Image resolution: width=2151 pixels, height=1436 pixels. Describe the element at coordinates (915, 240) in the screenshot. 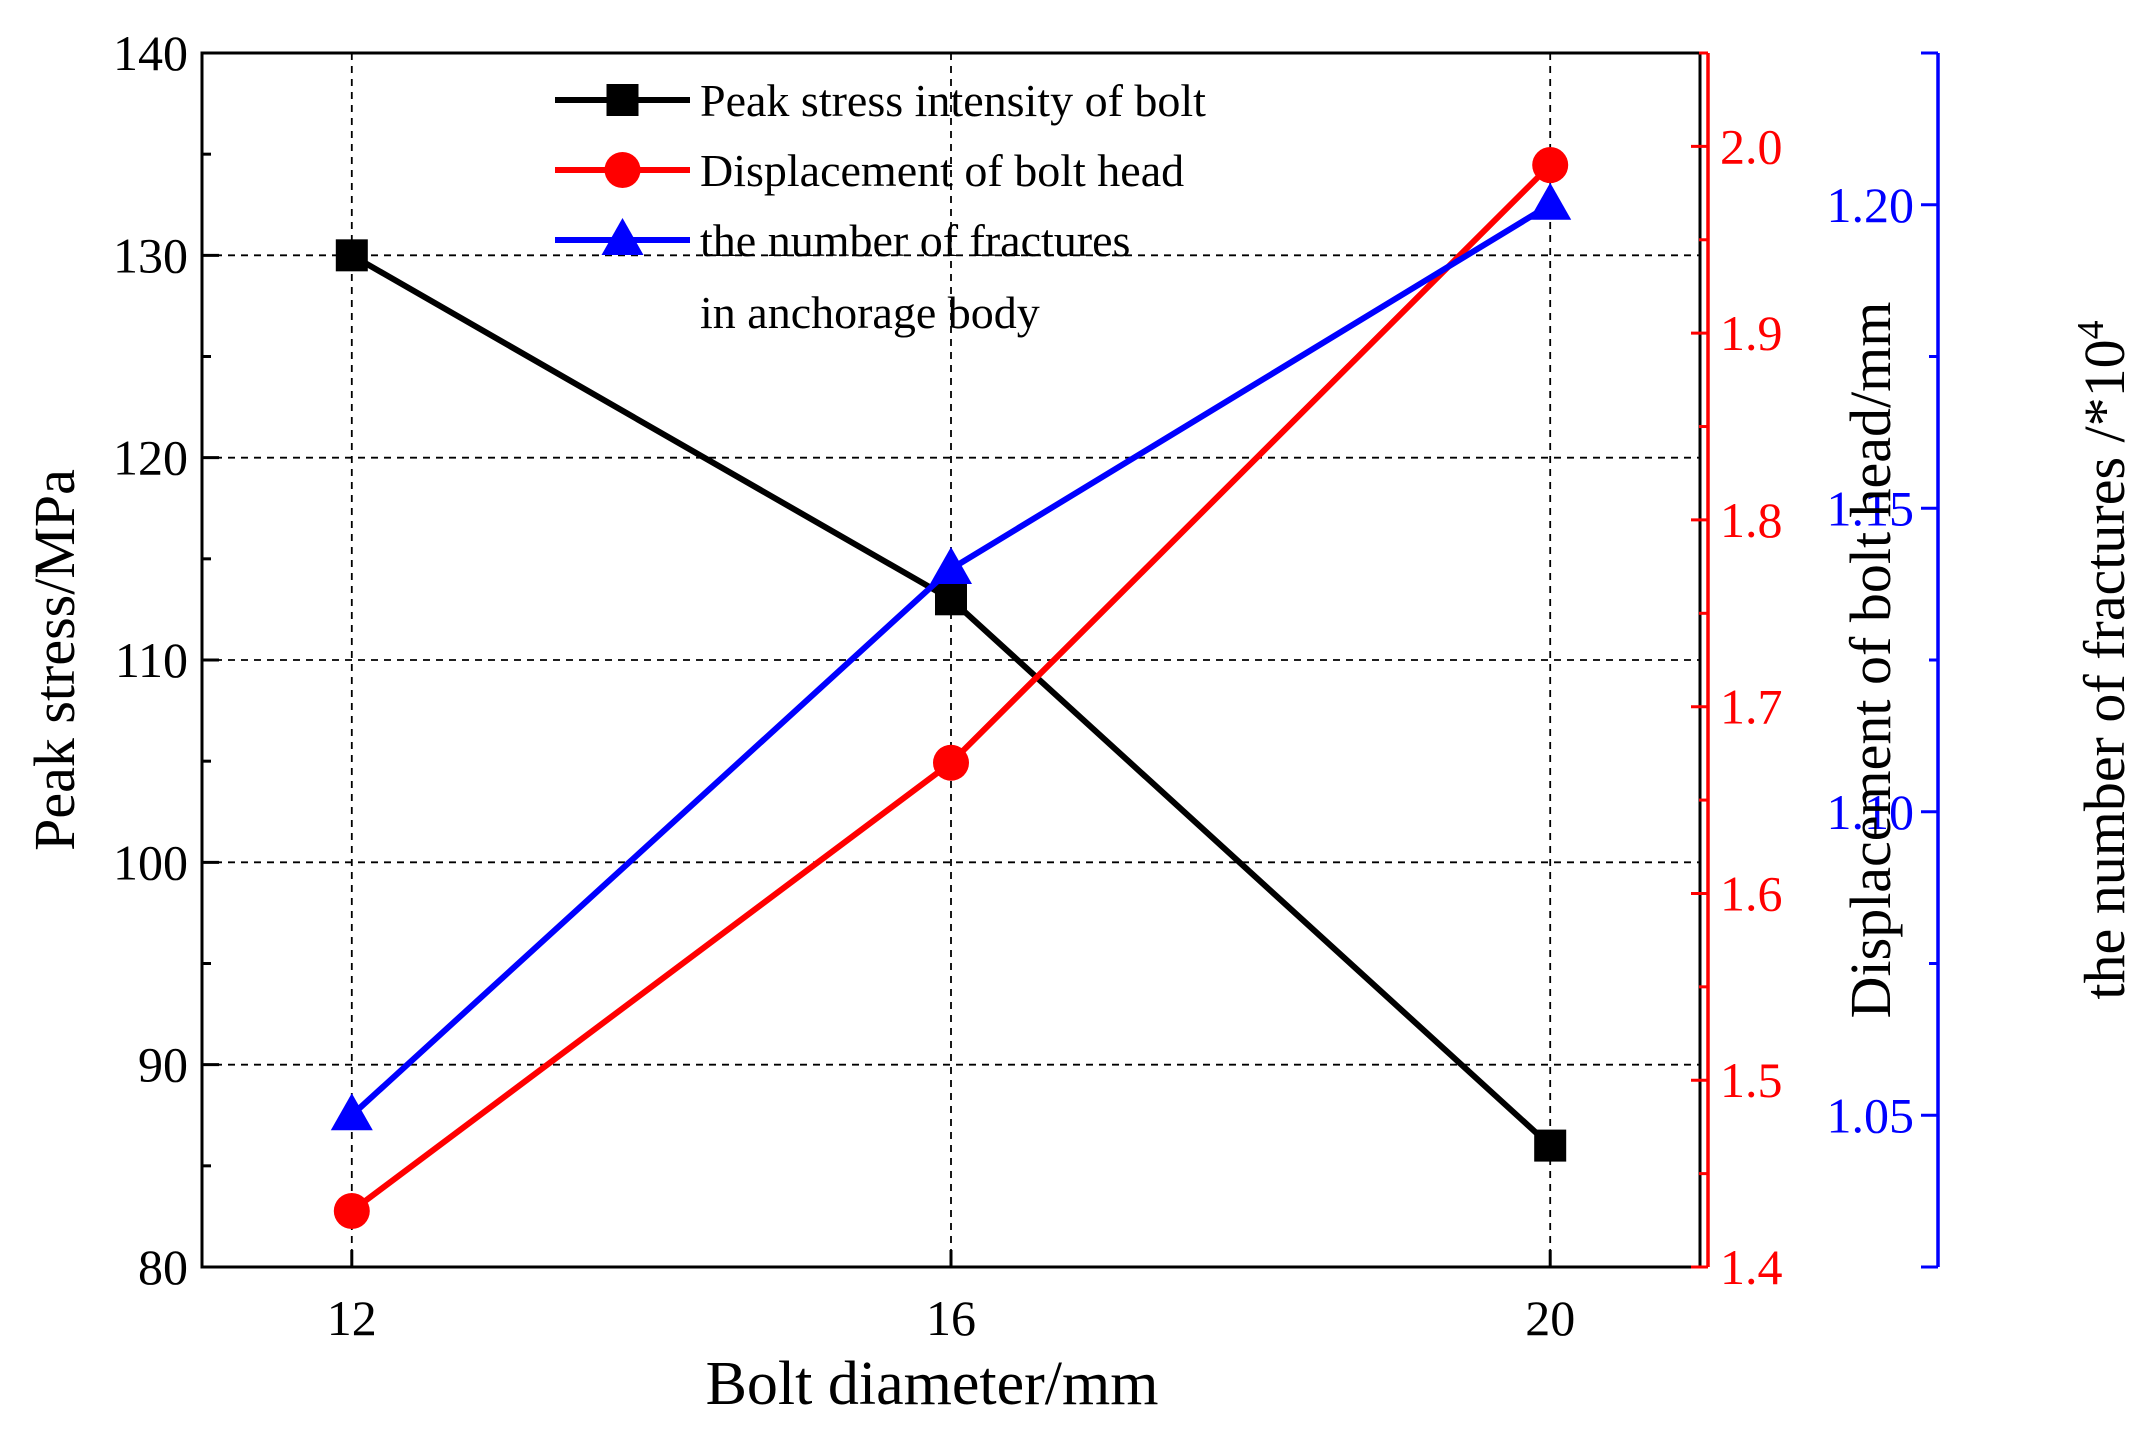

I see `legend-label-fractures: the number of fractures` at that location.